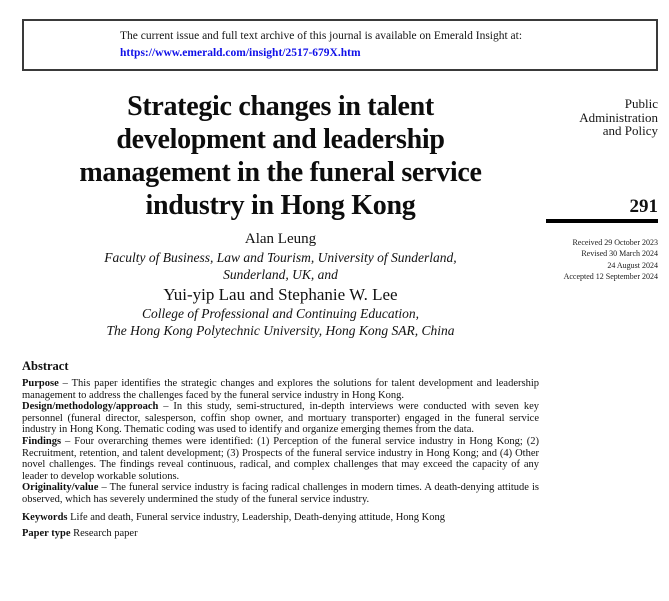  I want to click on author-affiliation-line: Sunderland, UK, and, so click(280, 274).